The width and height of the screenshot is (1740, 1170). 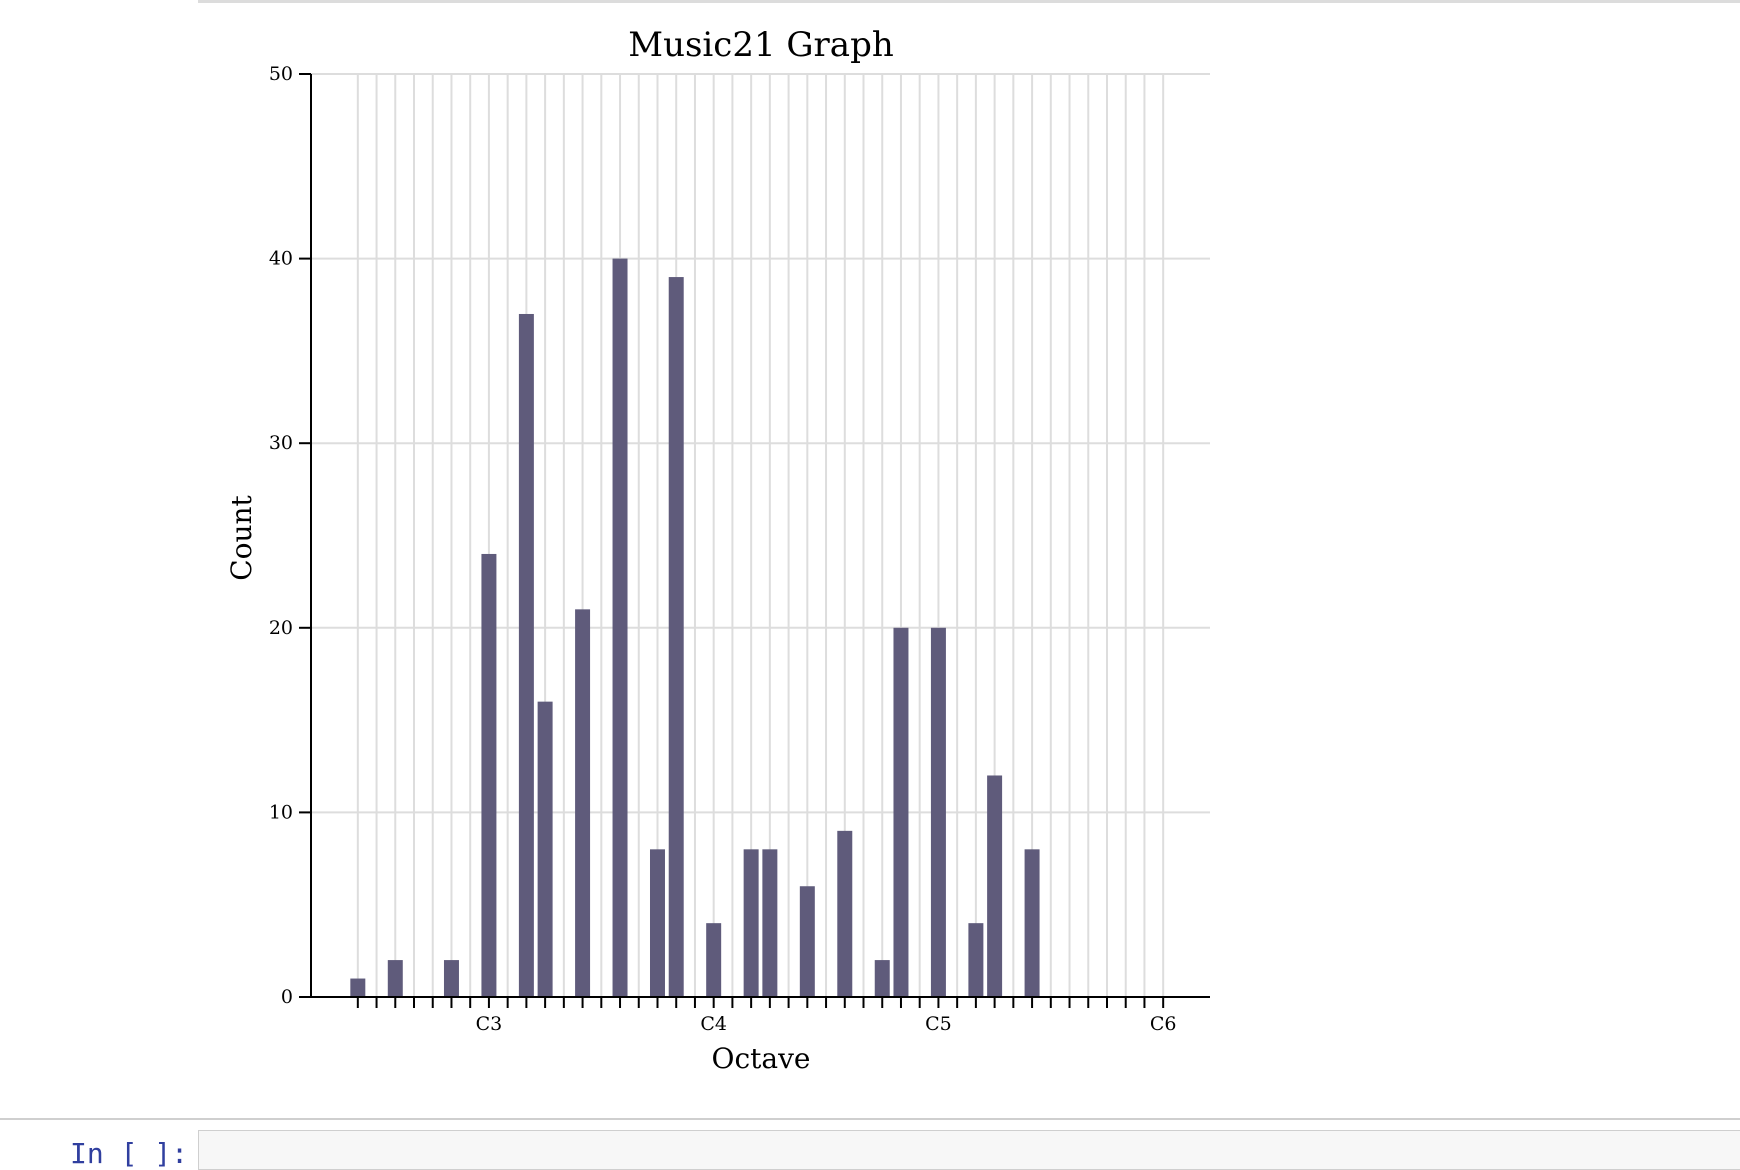 I want to click on x-tick-label: C4, so click(x=713, y=1024).